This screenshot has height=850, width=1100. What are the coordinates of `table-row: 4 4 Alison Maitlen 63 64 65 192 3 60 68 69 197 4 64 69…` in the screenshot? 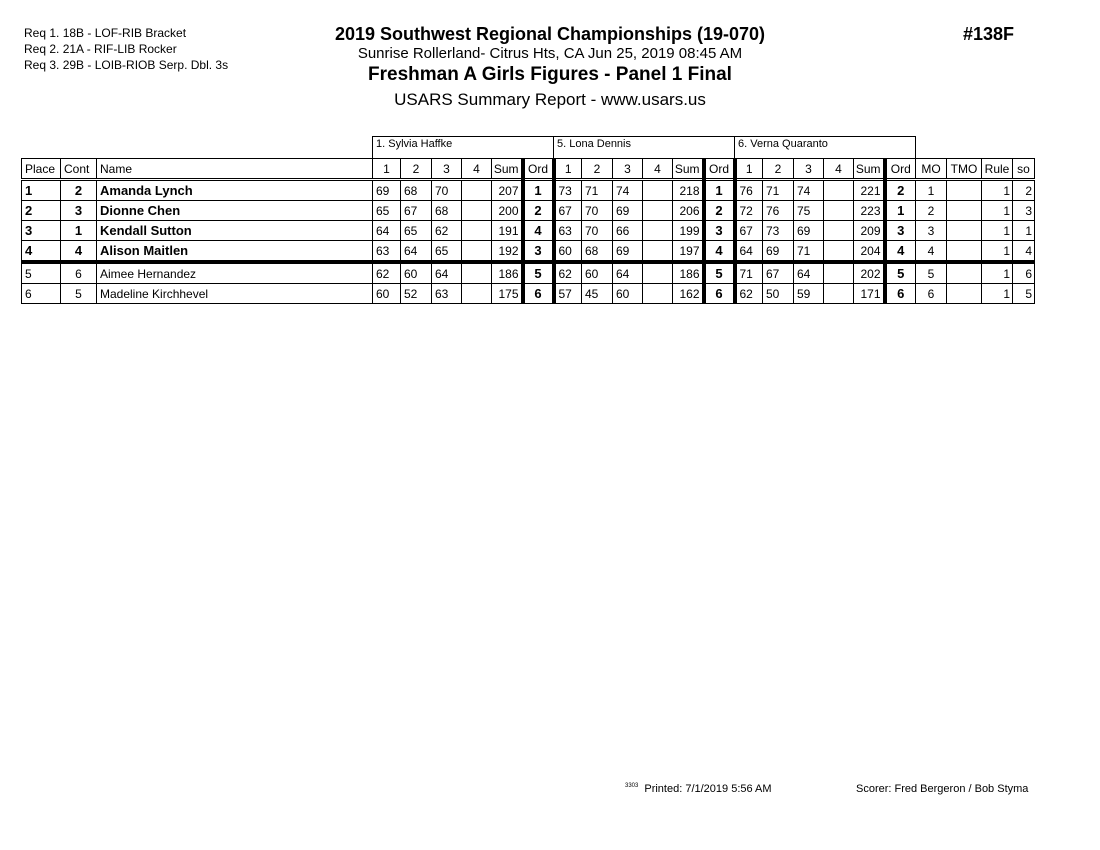 It's located at (528, 252).